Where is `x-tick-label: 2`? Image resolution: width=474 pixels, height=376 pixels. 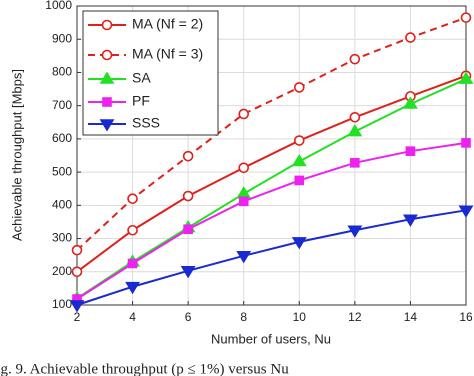
x-tick-label: 2 is located at coordinates (77, 317).